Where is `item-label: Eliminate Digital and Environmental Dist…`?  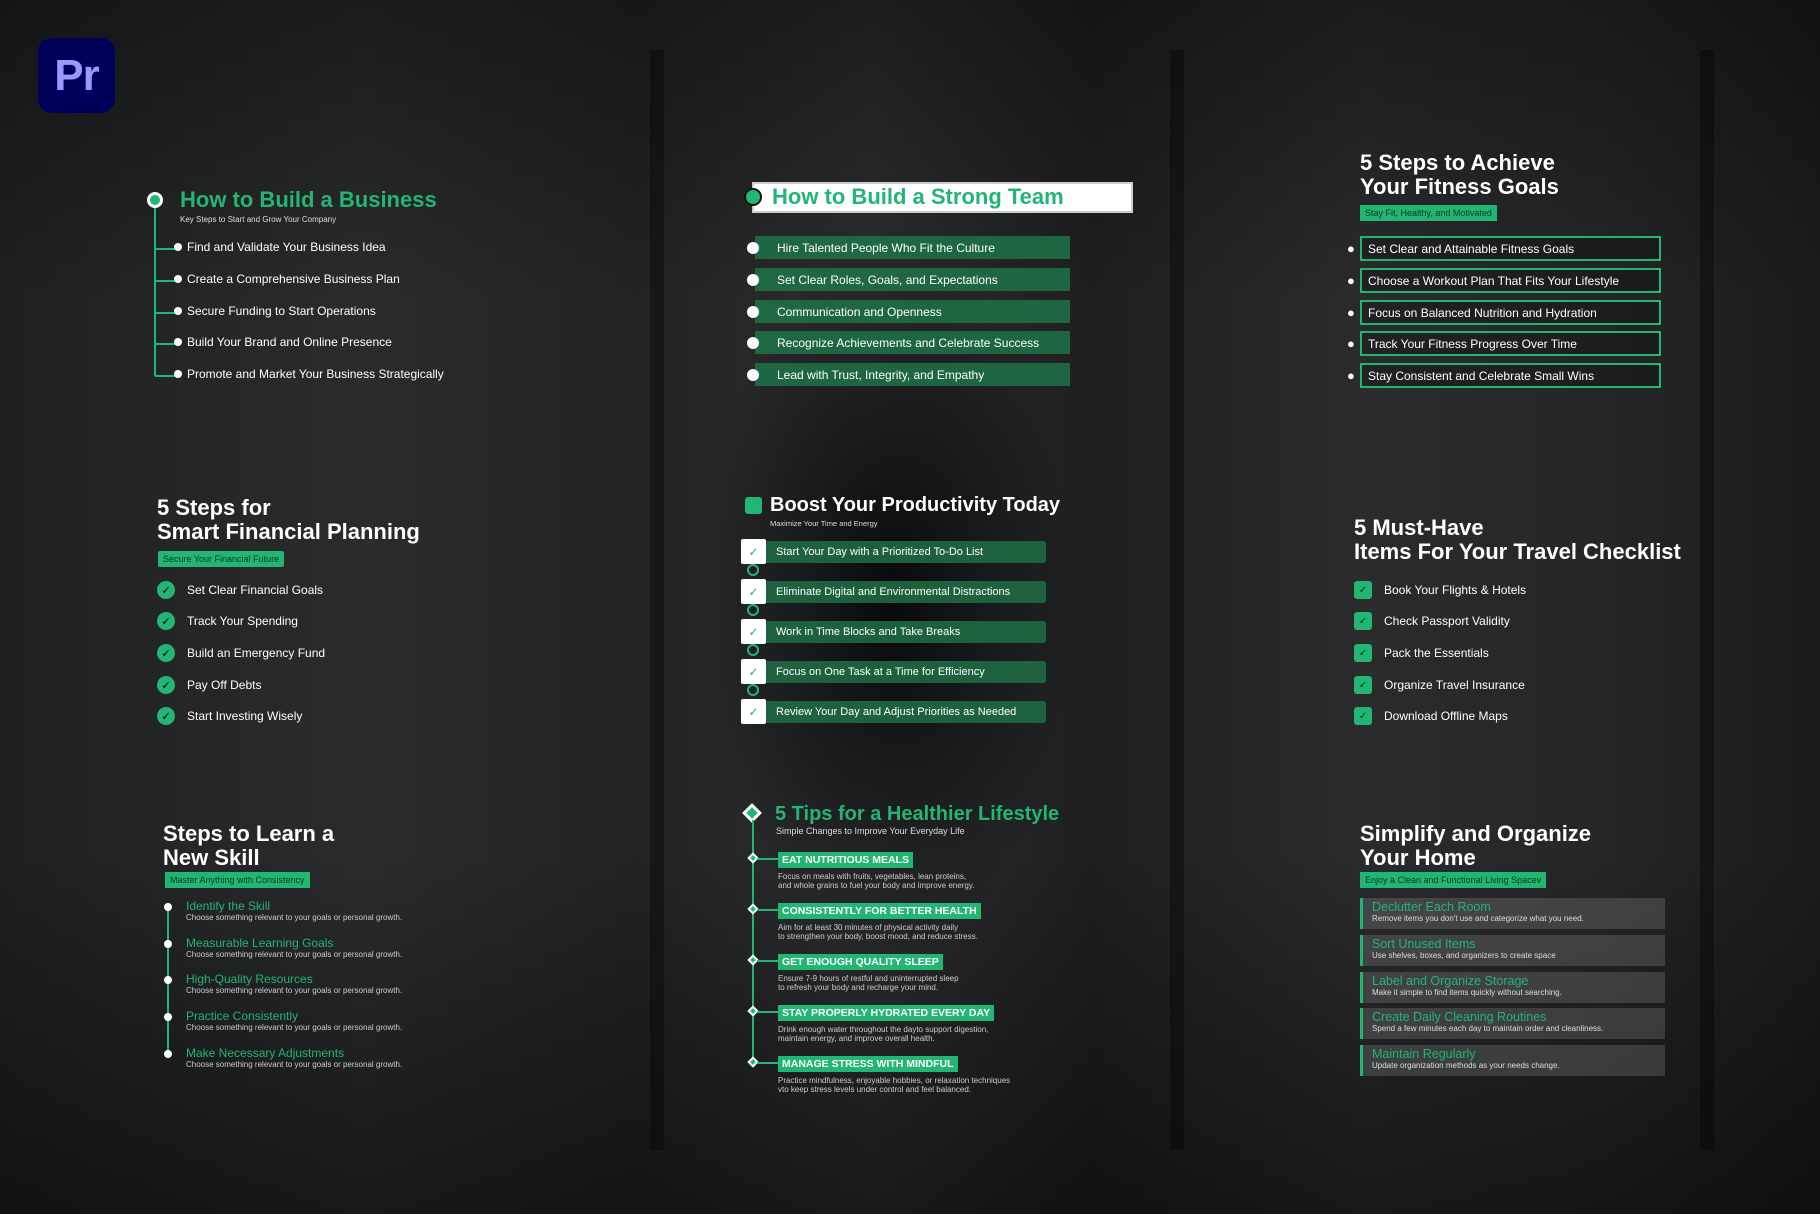
item-label: Eliminate Digital and Environmental Dist… is located at coordinates (893, 591).